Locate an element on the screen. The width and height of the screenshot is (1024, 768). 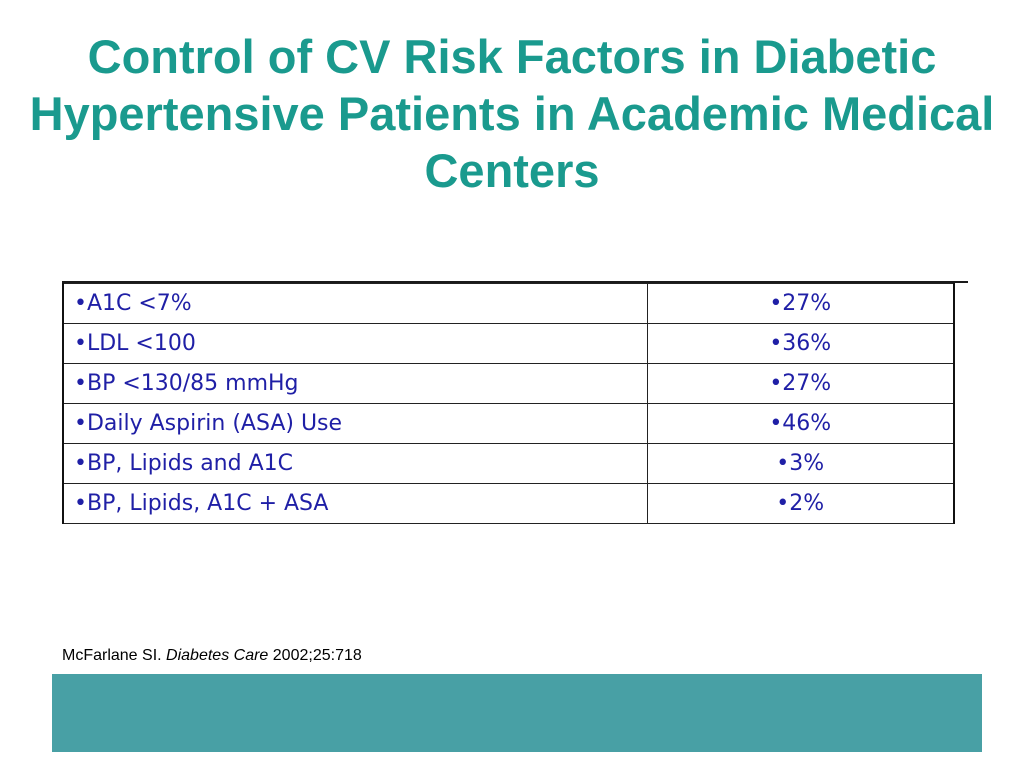
table-row: •A1C <7% •27% is located at coordinates (508, 303).